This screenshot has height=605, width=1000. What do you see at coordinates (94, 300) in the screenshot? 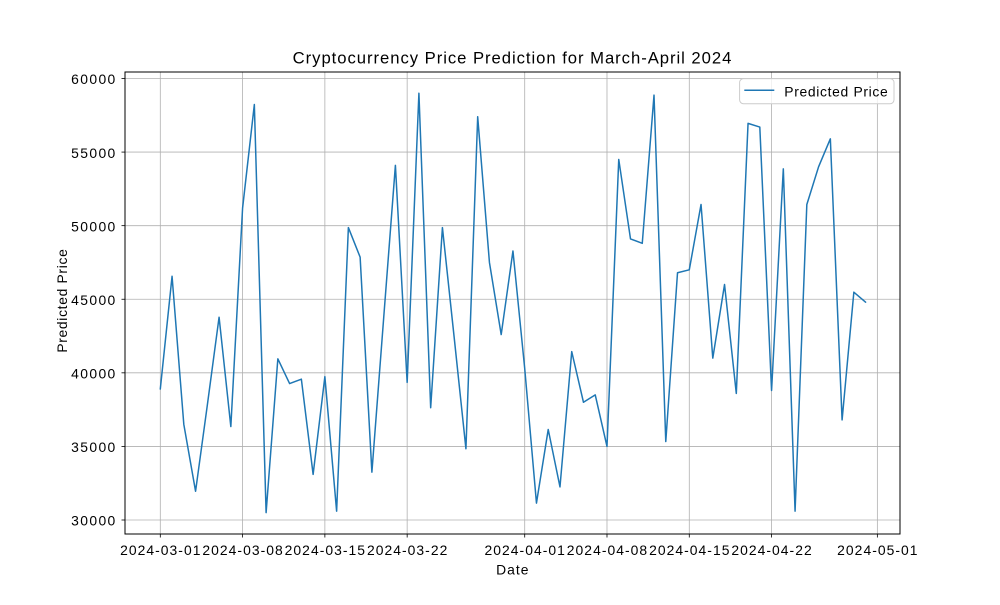
I see `svg-text: 45000` at bounding box center [94, 300].